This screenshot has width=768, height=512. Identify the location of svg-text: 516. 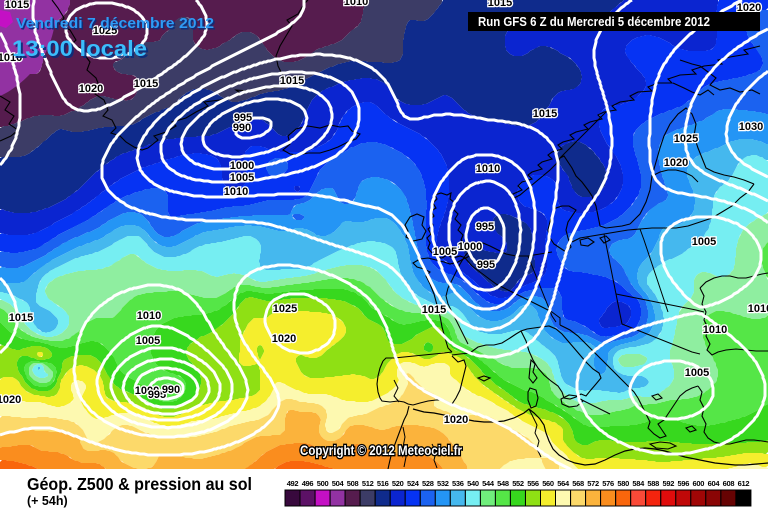
(383, 483).